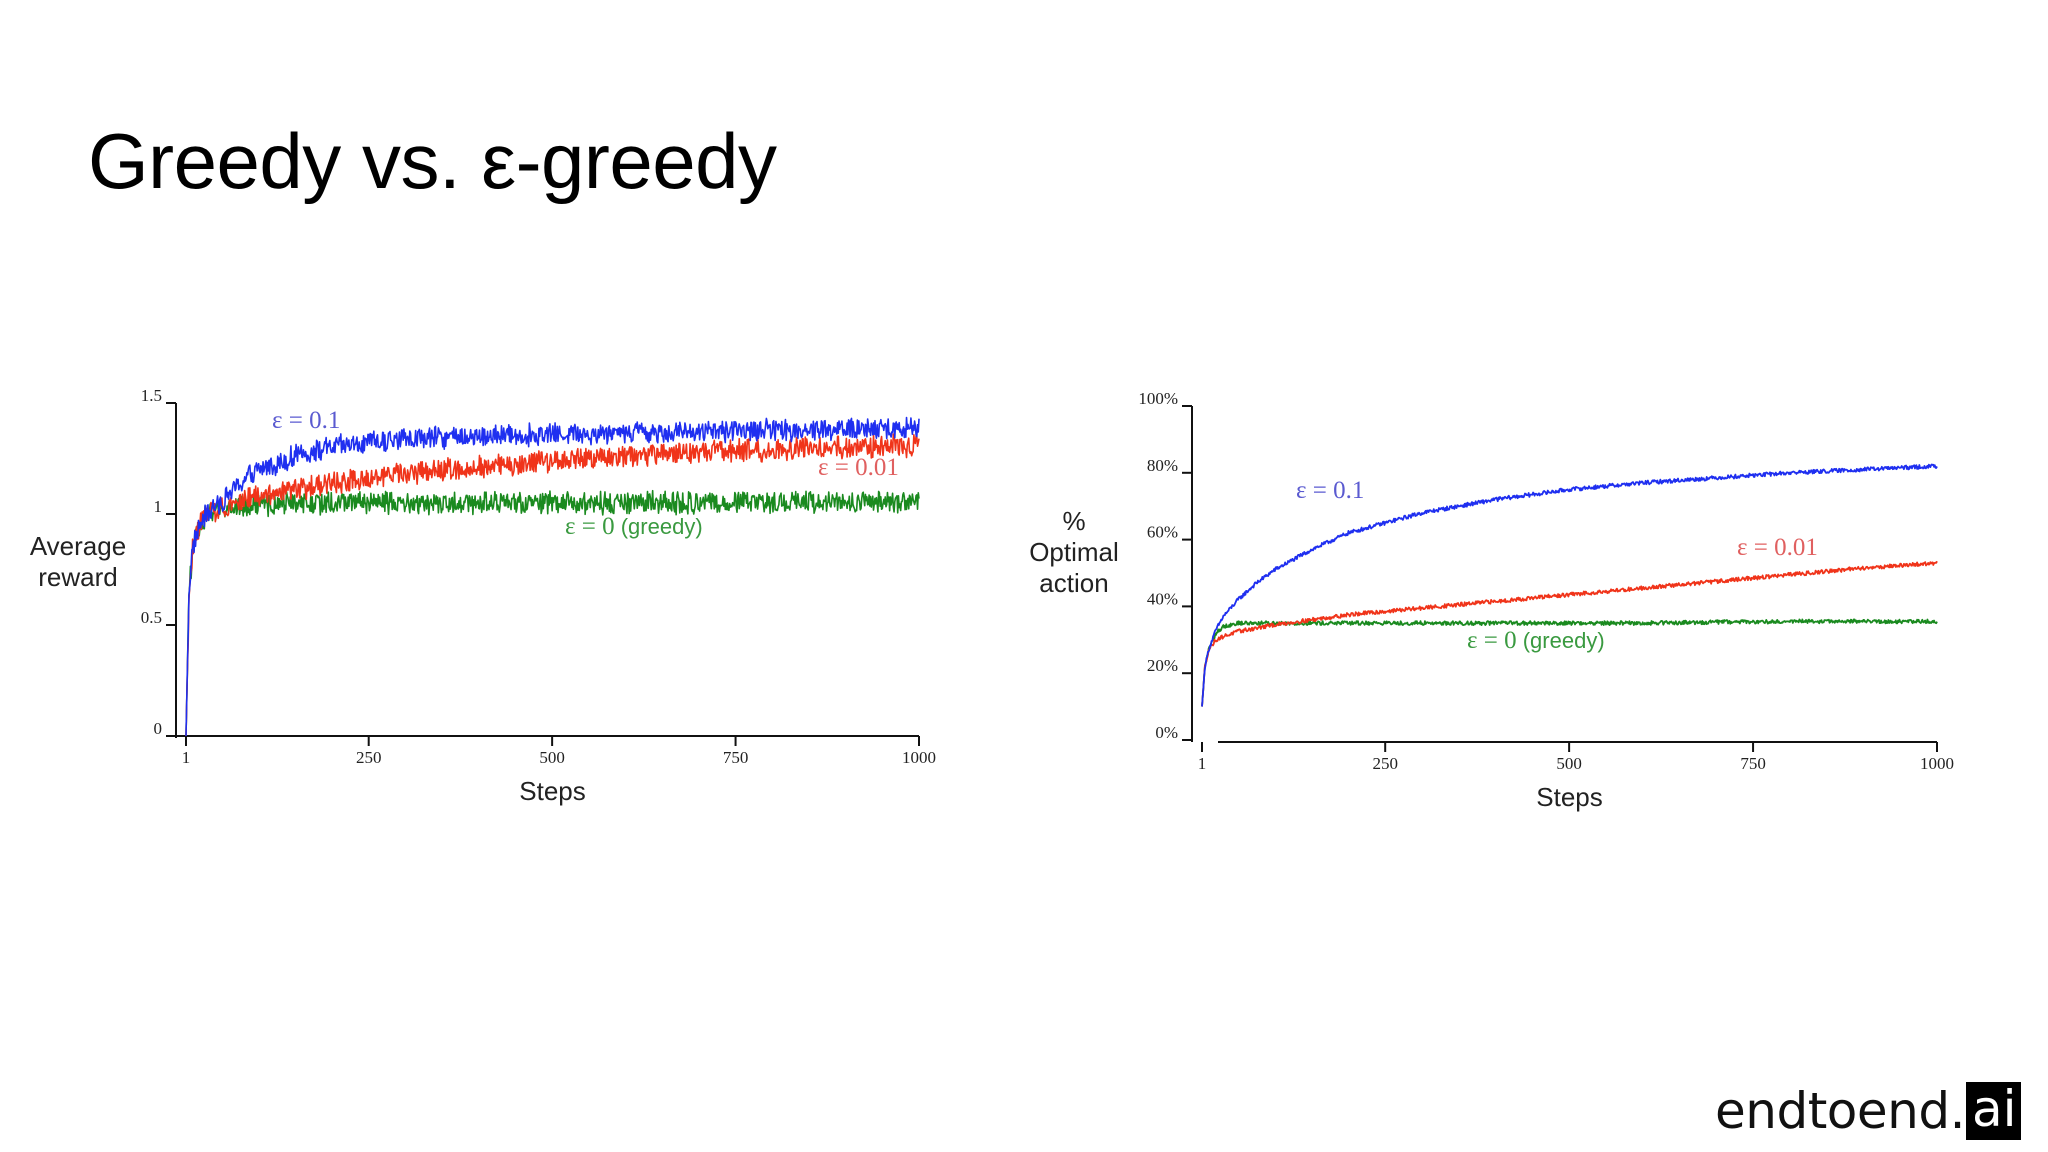  Describe the element at coordinates (159, 562) in the screenshot. I see `y-axis: 0 0.5 1 1.5` at that location.